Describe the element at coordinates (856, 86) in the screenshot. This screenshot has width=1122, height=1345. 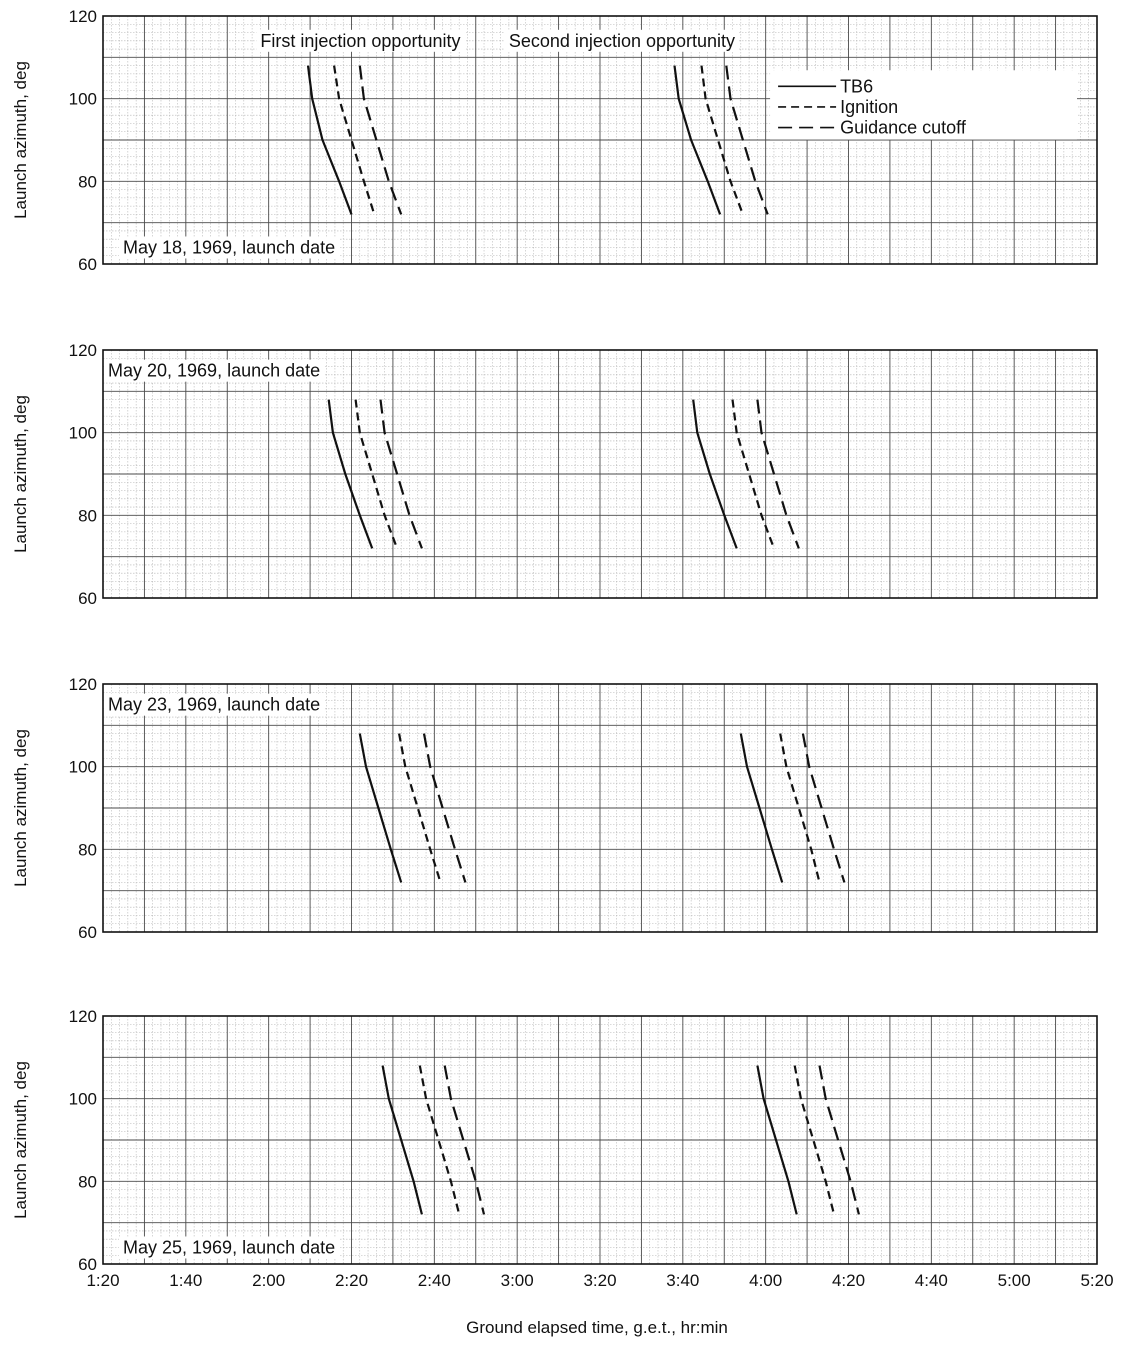
I see `legend-label: TB6` at that location.